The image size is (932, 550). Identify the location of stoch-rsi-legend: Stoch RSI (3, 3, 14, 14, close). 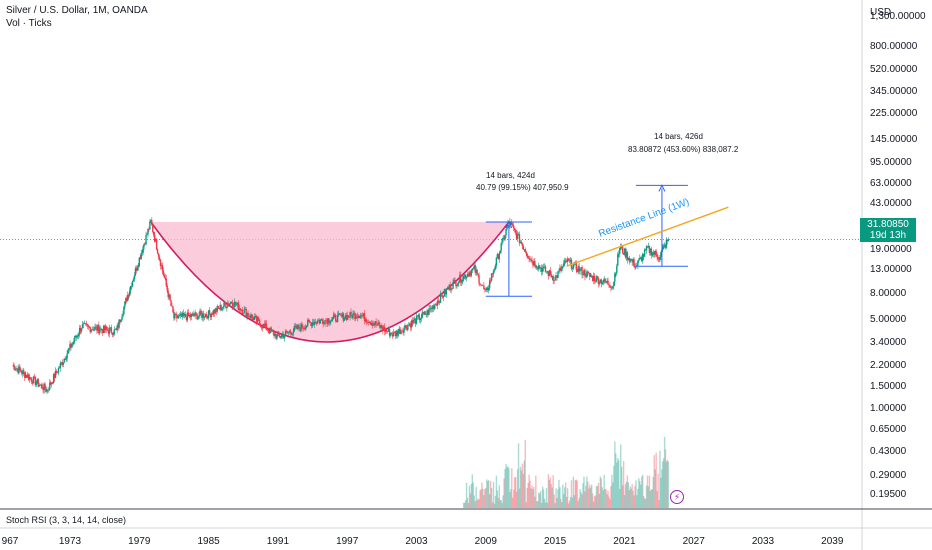
(66, 520).